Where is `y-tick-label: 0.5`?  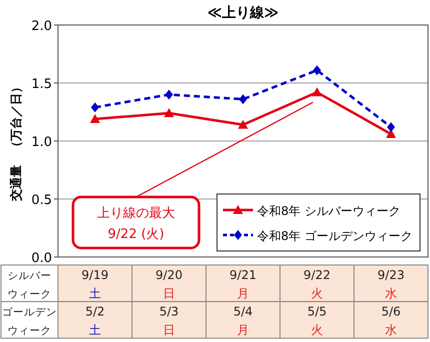
y-tick-label: 0.5 is located at coordinates (41, 200).